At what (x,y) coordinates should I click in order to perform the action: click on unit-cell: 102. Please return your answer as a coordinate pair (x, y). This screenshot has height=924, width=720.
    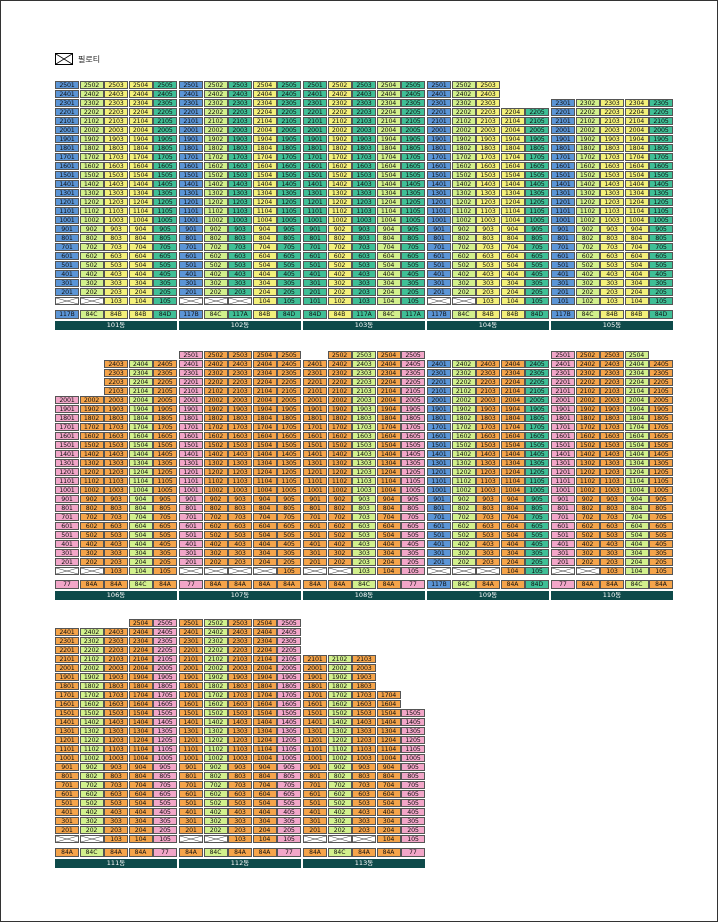
    Looking at the image, I should click on (587, 301).